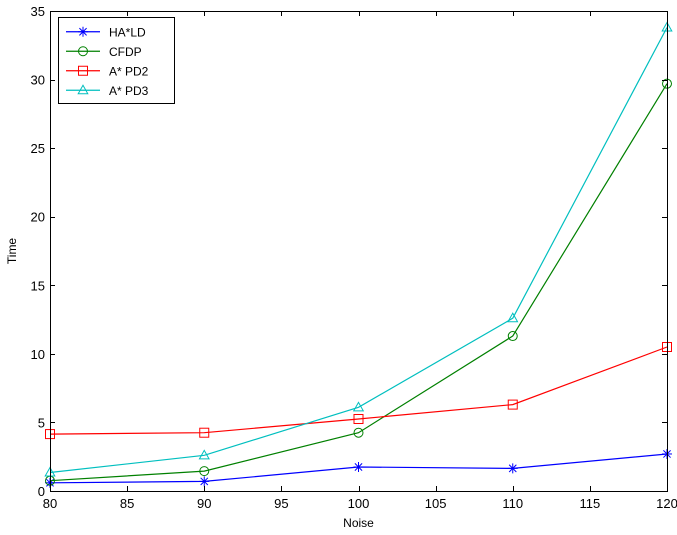  Describe the element at coordinates (666, 503) in the screenshot. I see `x-tick-label: 120` at that location.